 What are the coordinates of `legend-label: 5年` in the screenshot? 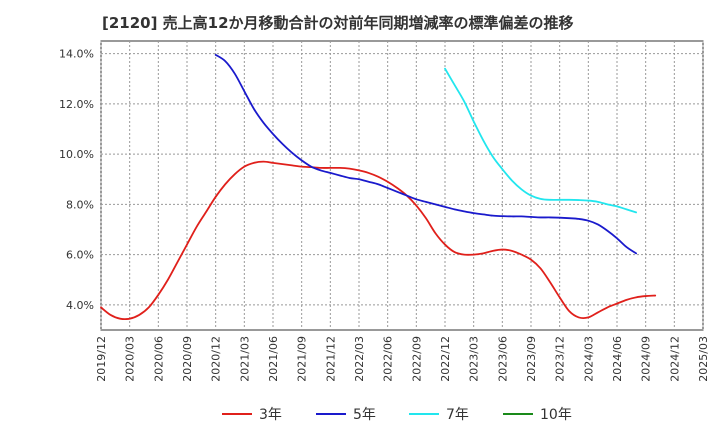 It's located at (364, 415).